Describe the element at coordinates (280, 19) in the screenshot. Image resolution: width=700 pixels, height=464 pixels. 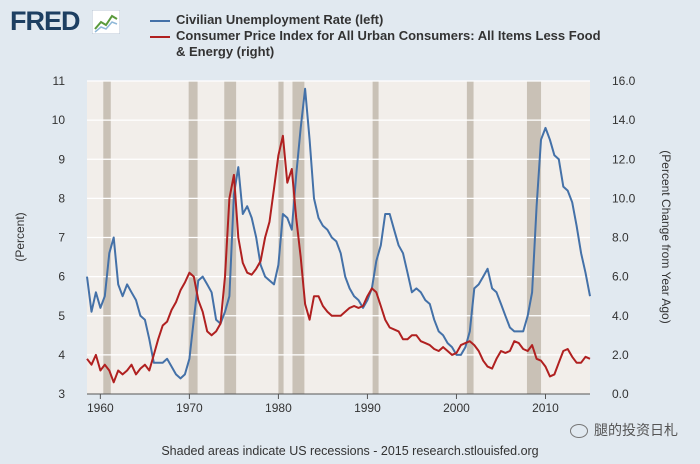
I see `legend-label-unemployment: Civilian Unemployment Rate (left)` at that location.